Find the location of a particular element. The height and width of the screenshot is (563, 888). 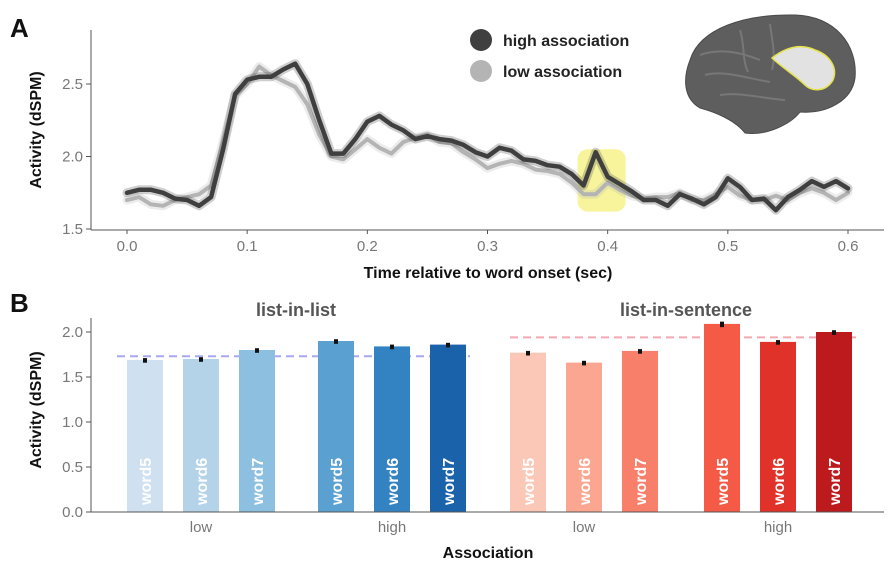

brain-region-icon is located at coordinates (770, 74).